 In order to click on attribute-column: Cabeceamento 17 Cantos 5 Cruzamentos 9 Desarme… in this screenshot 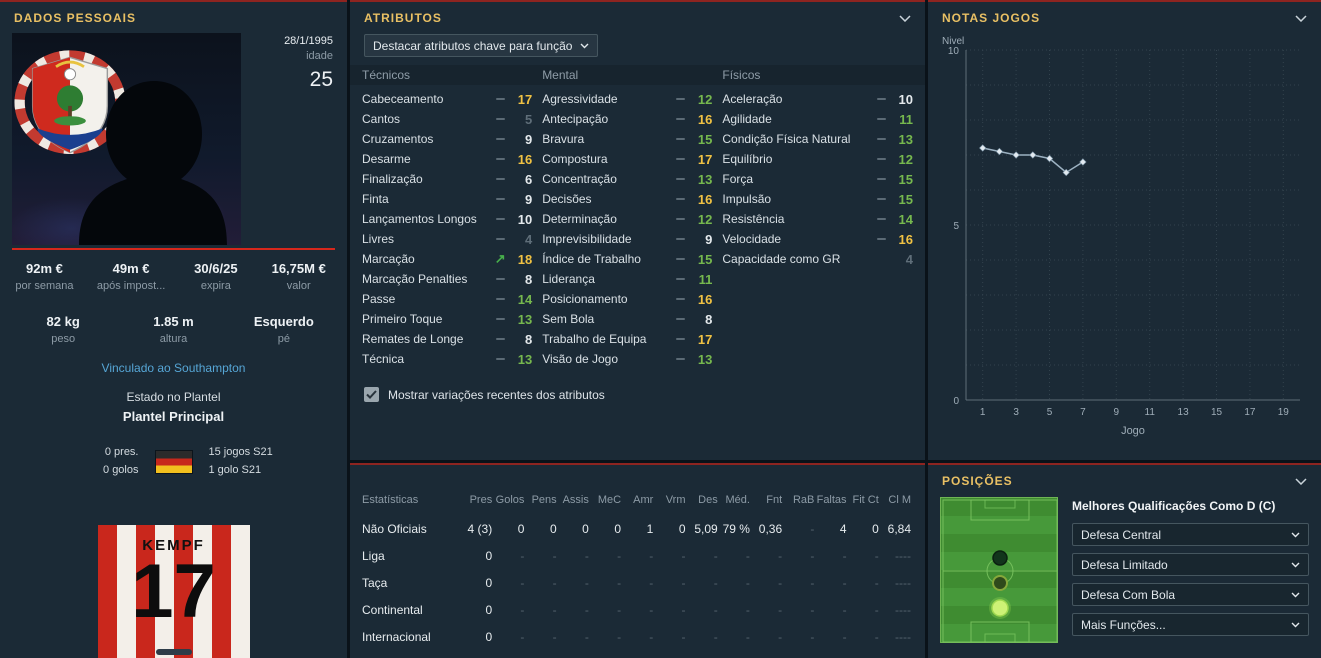, I will do `click(447, 229)`.